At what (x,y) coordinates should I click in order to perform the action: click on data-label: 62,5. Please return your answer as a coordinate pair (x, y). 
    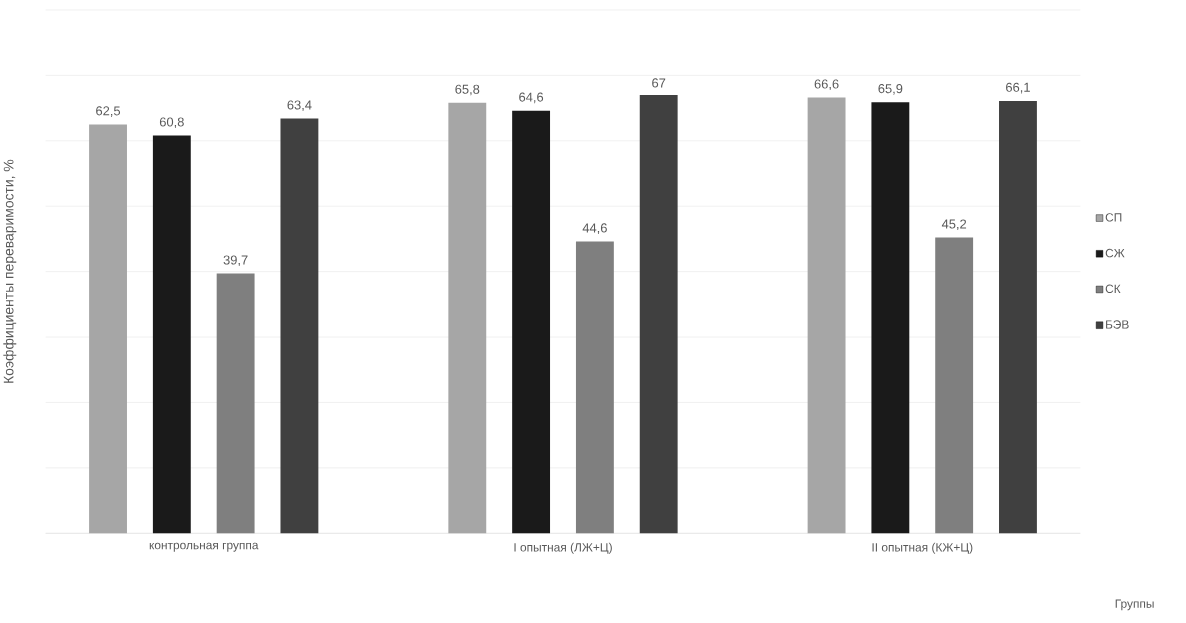
    Looking at the image, I should click on (108, 111).